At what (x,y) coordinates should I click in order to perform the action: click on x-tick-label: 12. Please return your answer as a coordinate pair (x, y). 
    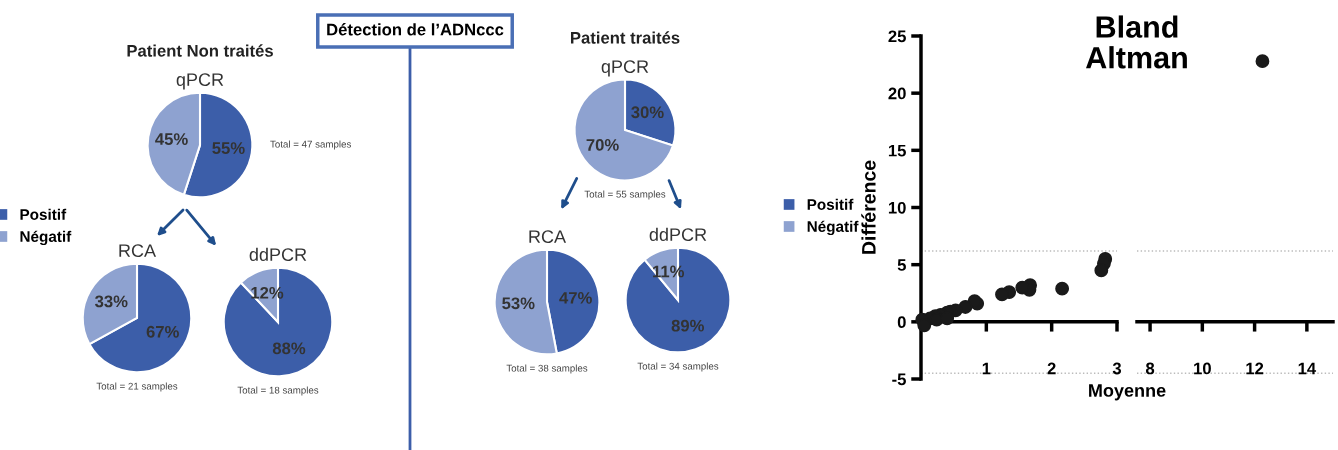
    Looking at the image, I should click on (1255, 368).